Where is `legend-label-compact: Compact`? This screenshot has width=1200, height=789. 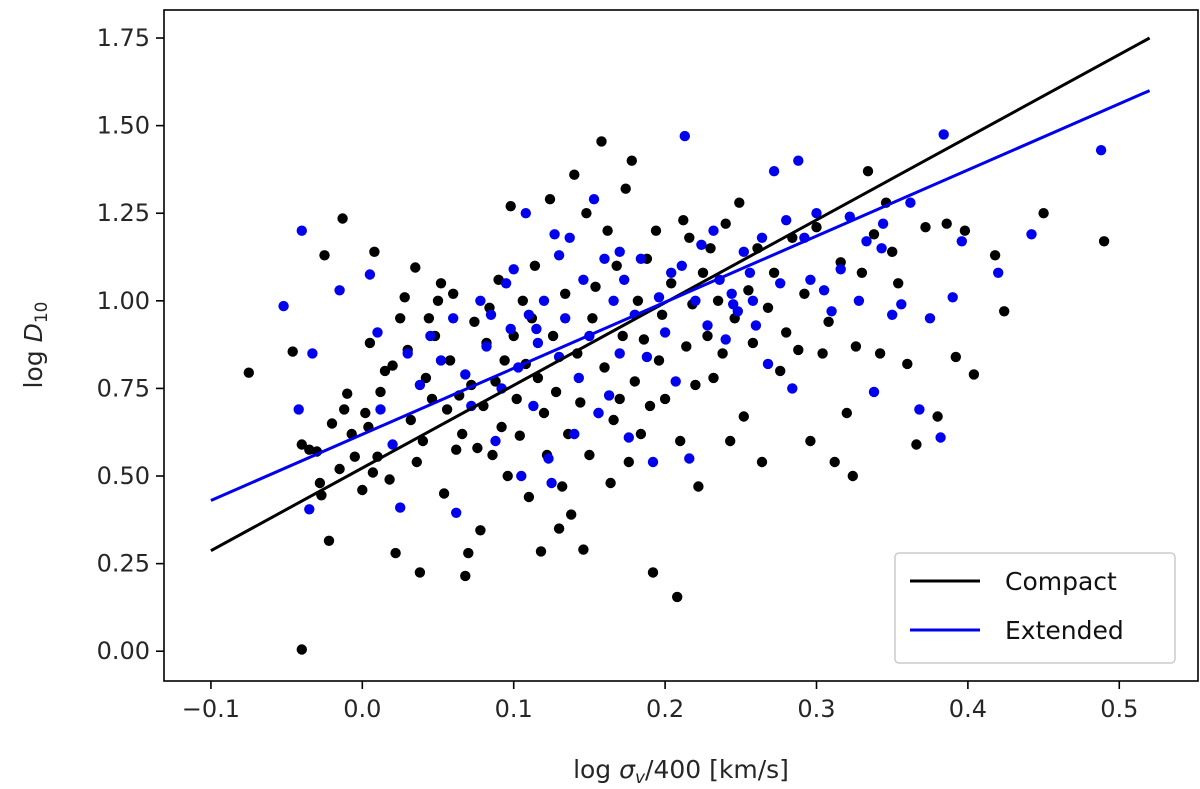
legend-label-compact: Compact is located at coordinates (1061, 581).